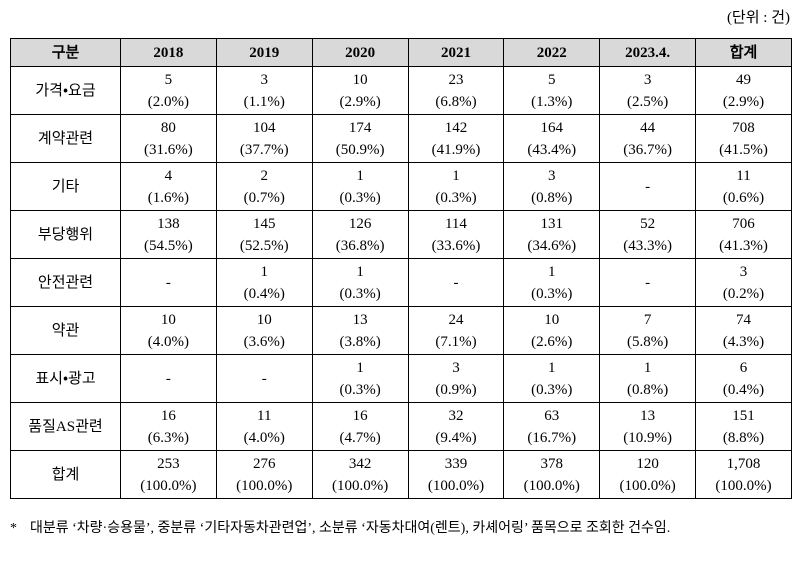 Image resolution: width=800 pixels, height=571 pixels. What do you see at coordinates (552, 127) in the screenshot?
I see `count: 164` at bounding box center [552, 127].